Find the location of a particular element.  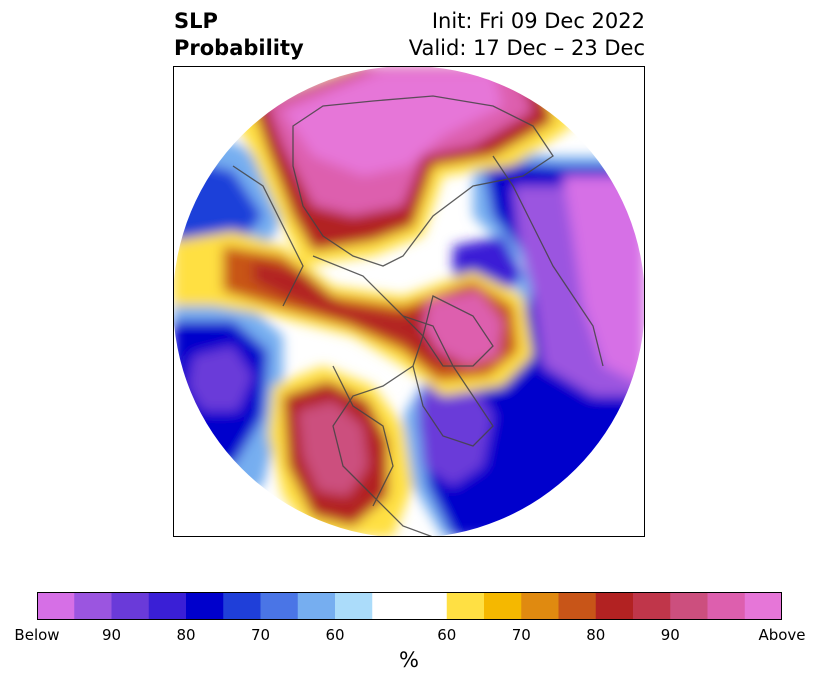

colorbar is located at coordinates (409, 606).